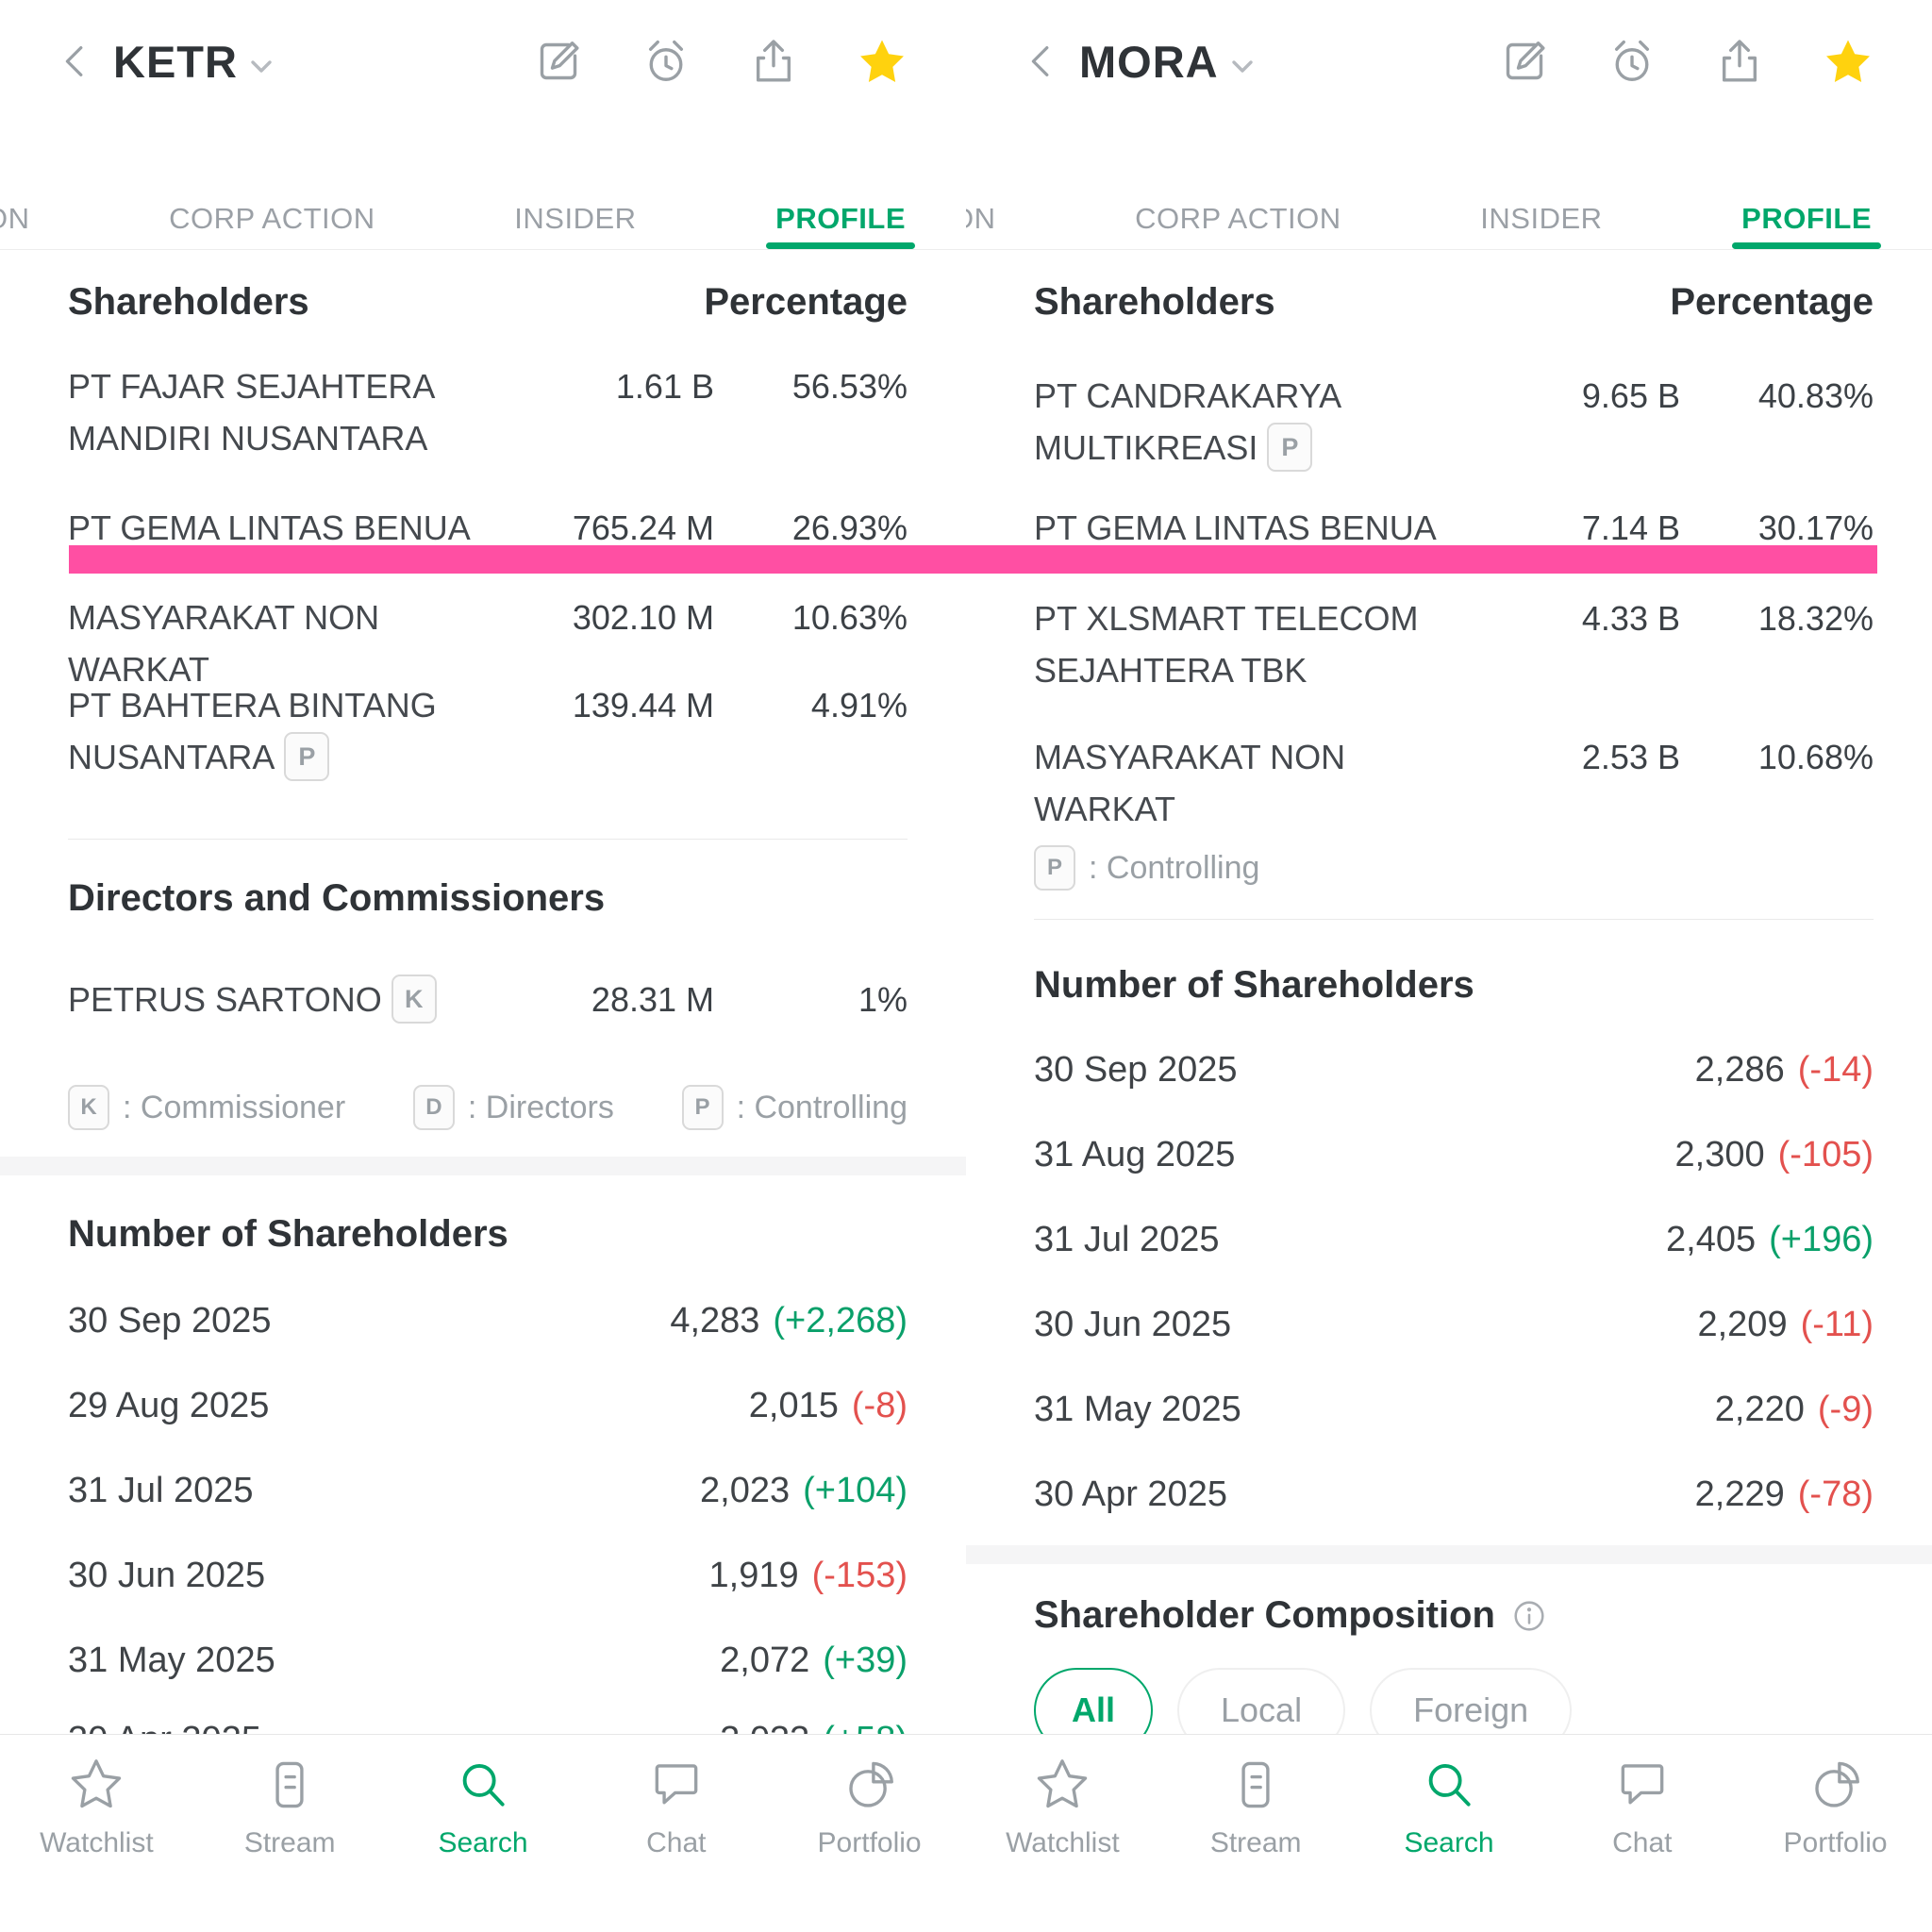 The height and width of the screenshot is (1932, 1932). I want to click on share-amount: 7.14 B, so click(1630, 528).